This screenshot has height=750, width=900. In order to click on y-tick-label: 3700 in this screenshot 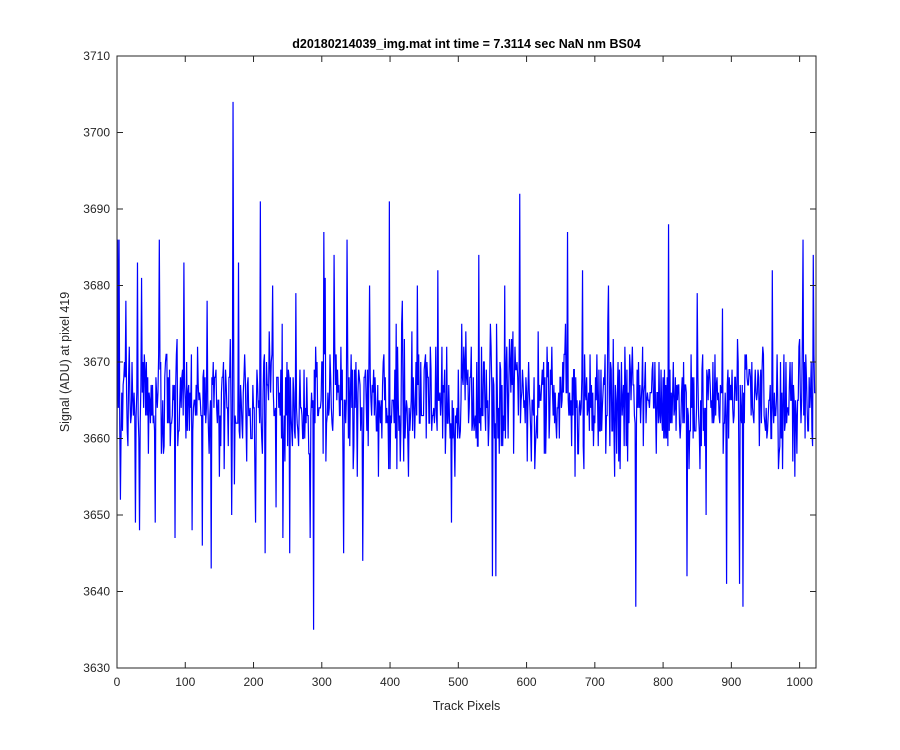, I will do `click(96, 133)`.